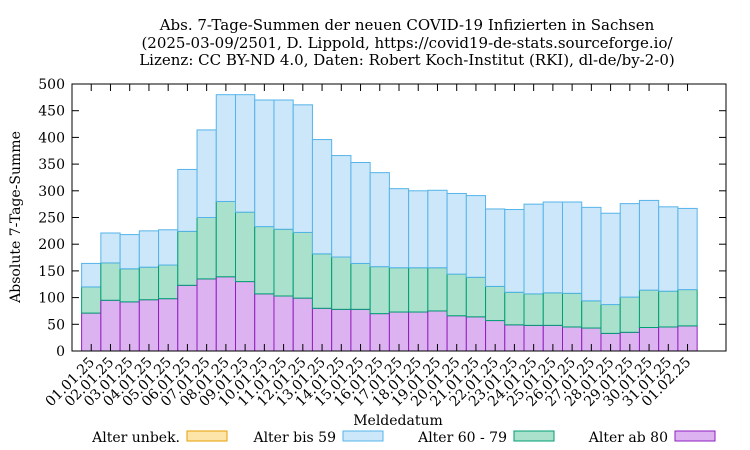  What do you see at coordinates (628, 438) in the screenshot?
I see `legend-label-3: Alter ab 80` at bounding box center [628, 438].